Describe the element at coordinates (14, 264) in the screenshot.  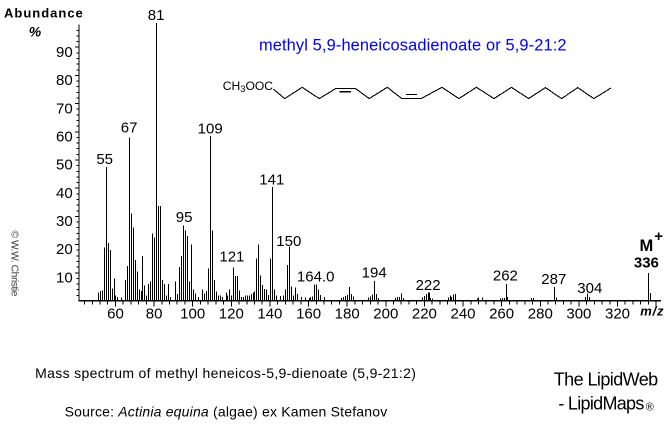
I see `svg-text: © W.W. Christie` at that location.